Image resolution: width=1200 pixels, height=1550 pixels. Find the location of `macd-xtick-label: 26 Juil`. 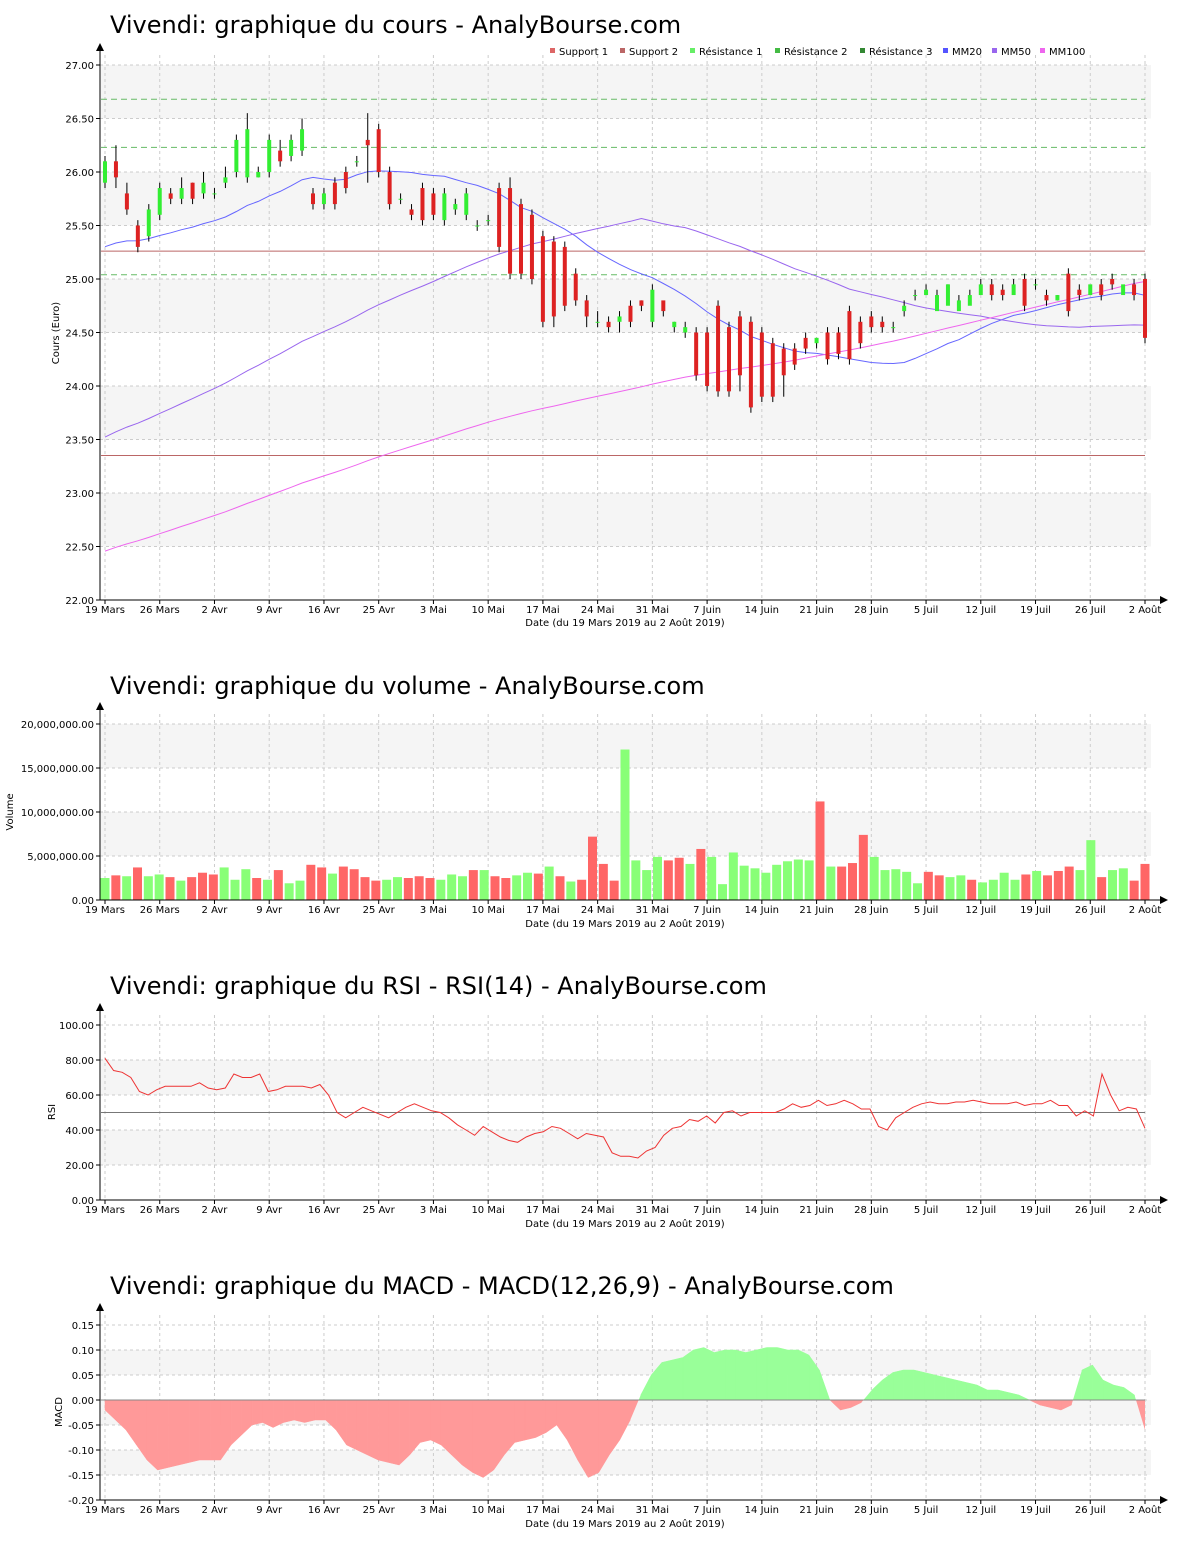

macd-xtick-label: 26 Juil is located at coordinates (1090, 1510).